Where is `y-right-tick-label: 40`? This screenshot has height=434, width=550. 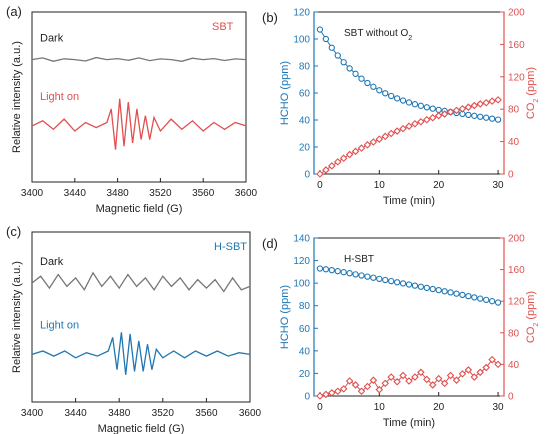 y-right-tick-label: 40 is located at coordinates (514, 365).